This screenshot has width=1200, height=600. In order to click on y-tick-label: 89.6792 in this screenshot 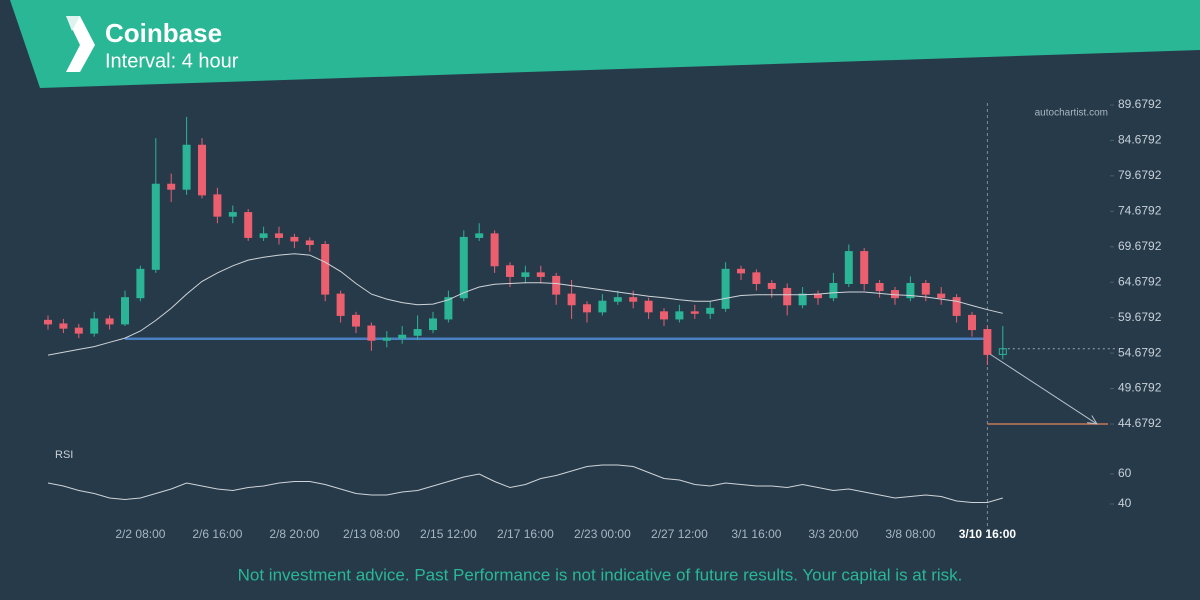, I will do `click(1140, 104)`.